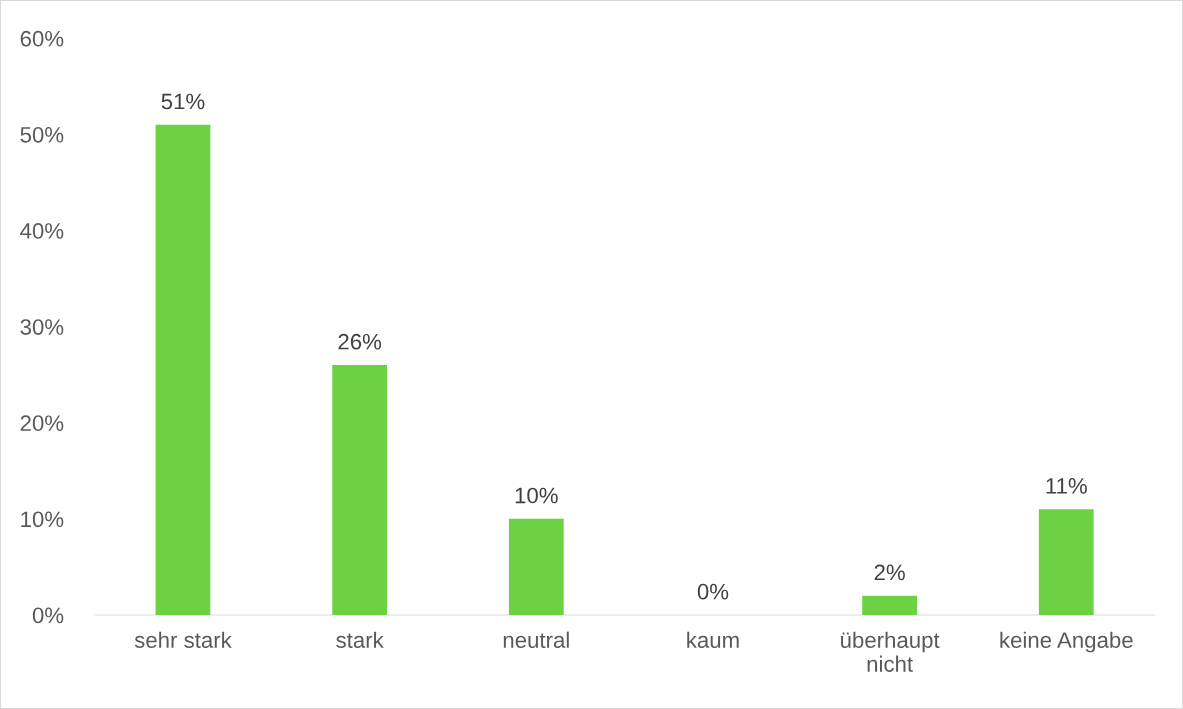 The width and height of the screenshot is (1183, 709). Describe the element at coordinates (1066, 486) in the screenshot. I see `data-label: 11%` at that location.